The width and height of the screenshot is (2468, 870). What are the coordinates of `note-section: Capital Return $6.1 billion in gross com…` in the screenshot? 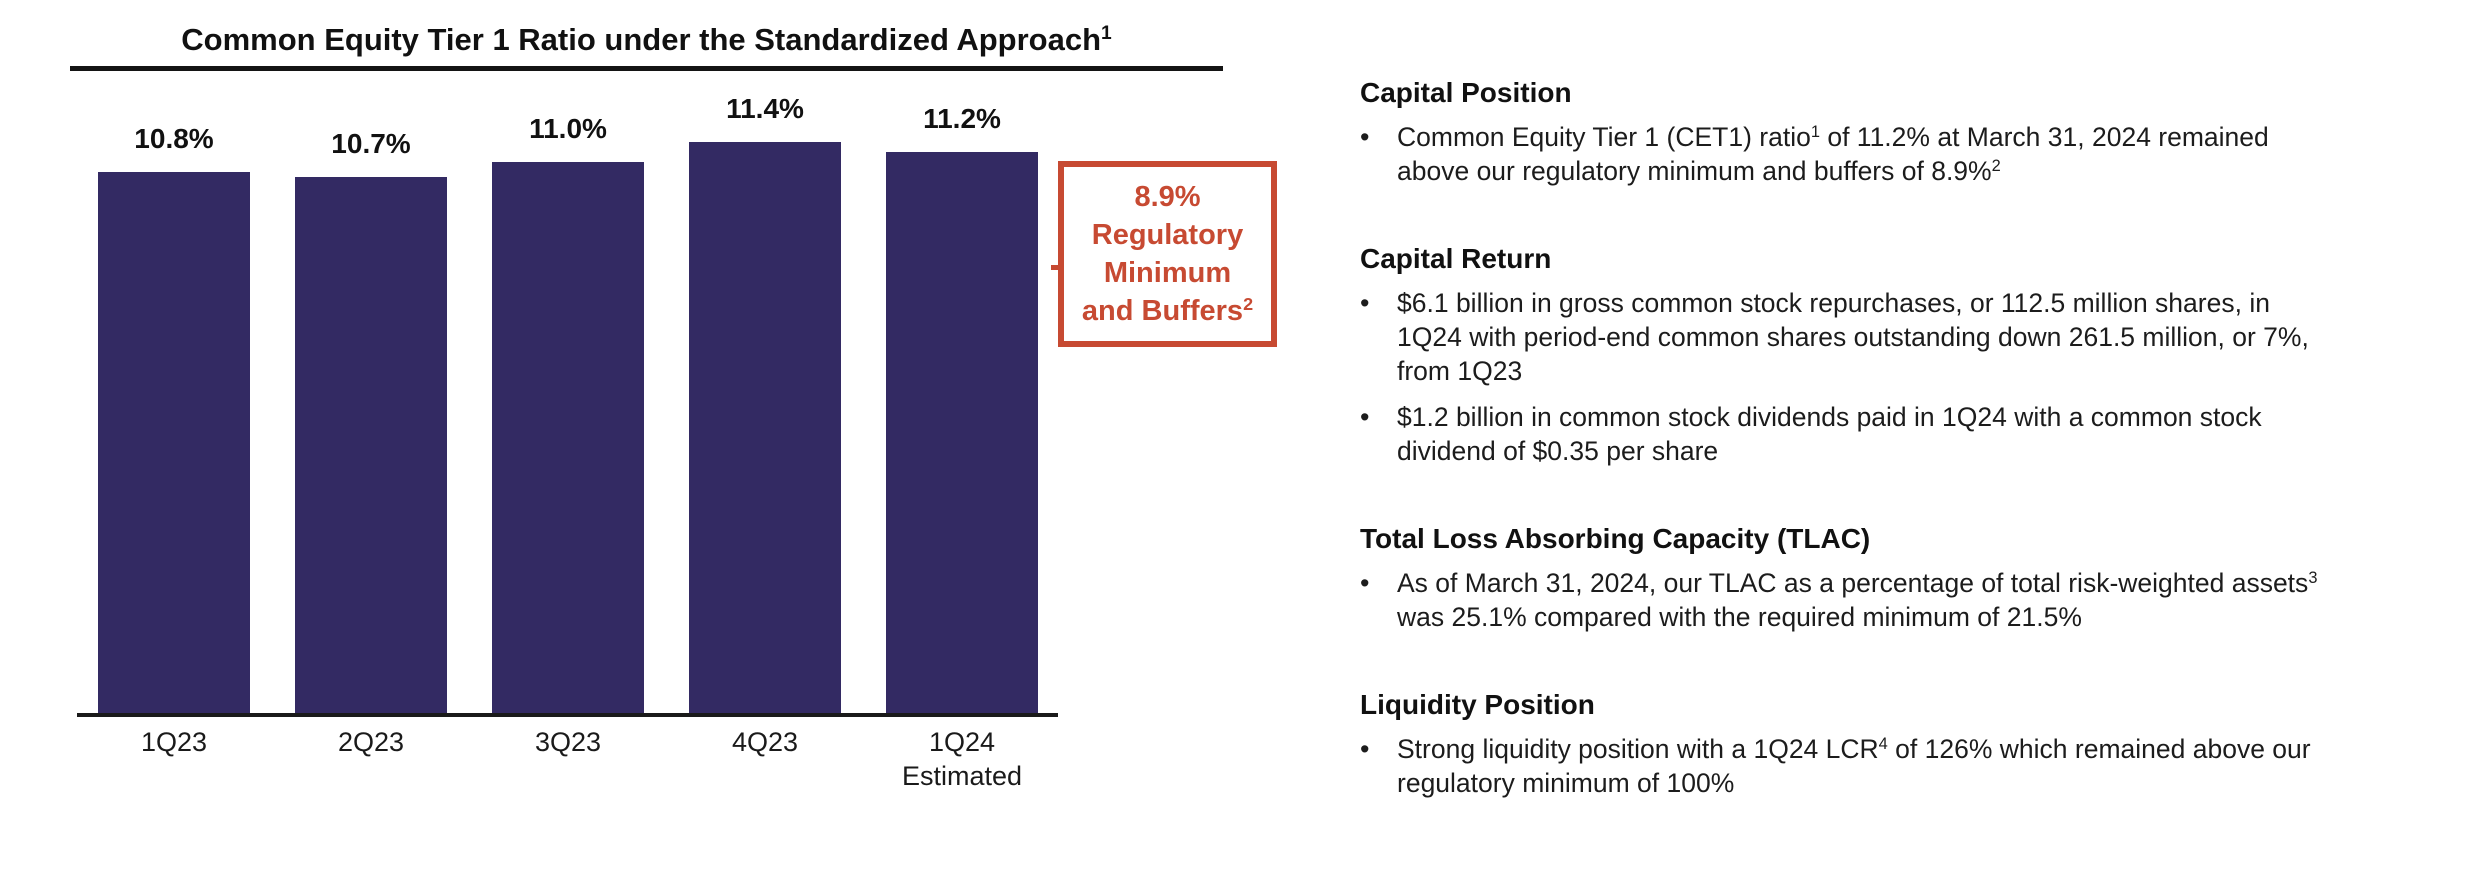 It's located at (1884, 355).